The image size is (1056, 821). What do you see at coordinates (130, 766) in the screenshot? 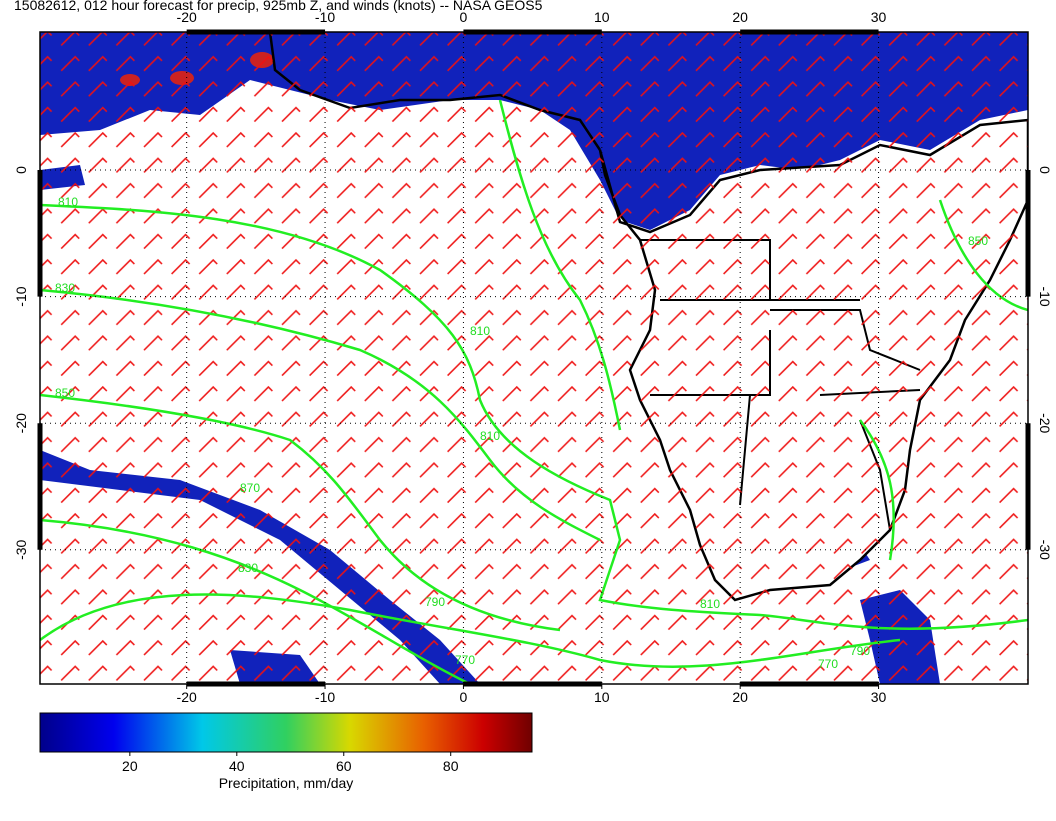
I see `colorbar-tick-label: 20` at bounding box center [130, 766].